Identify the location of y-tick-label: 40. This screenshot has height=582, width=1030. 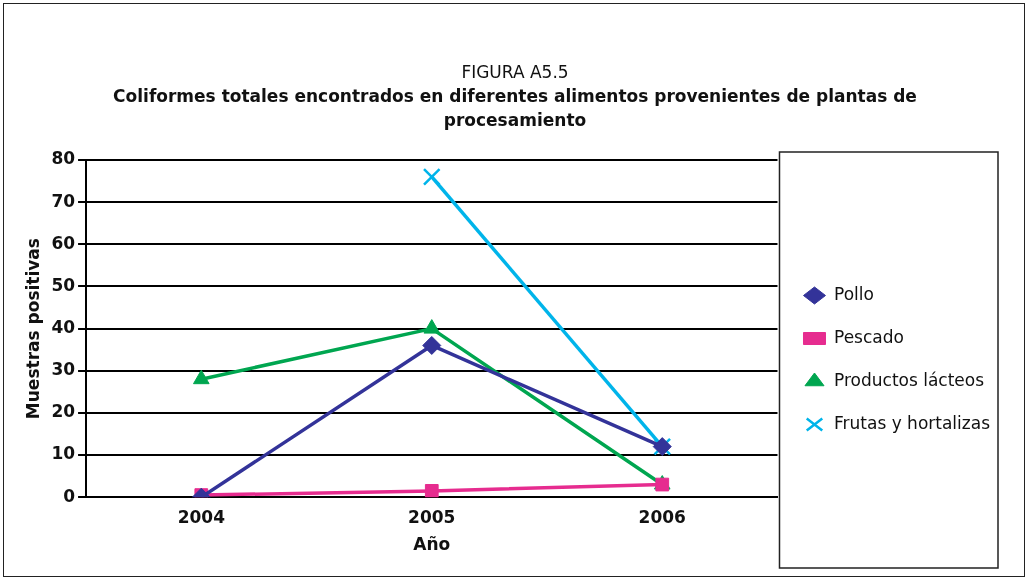
(63, 327).